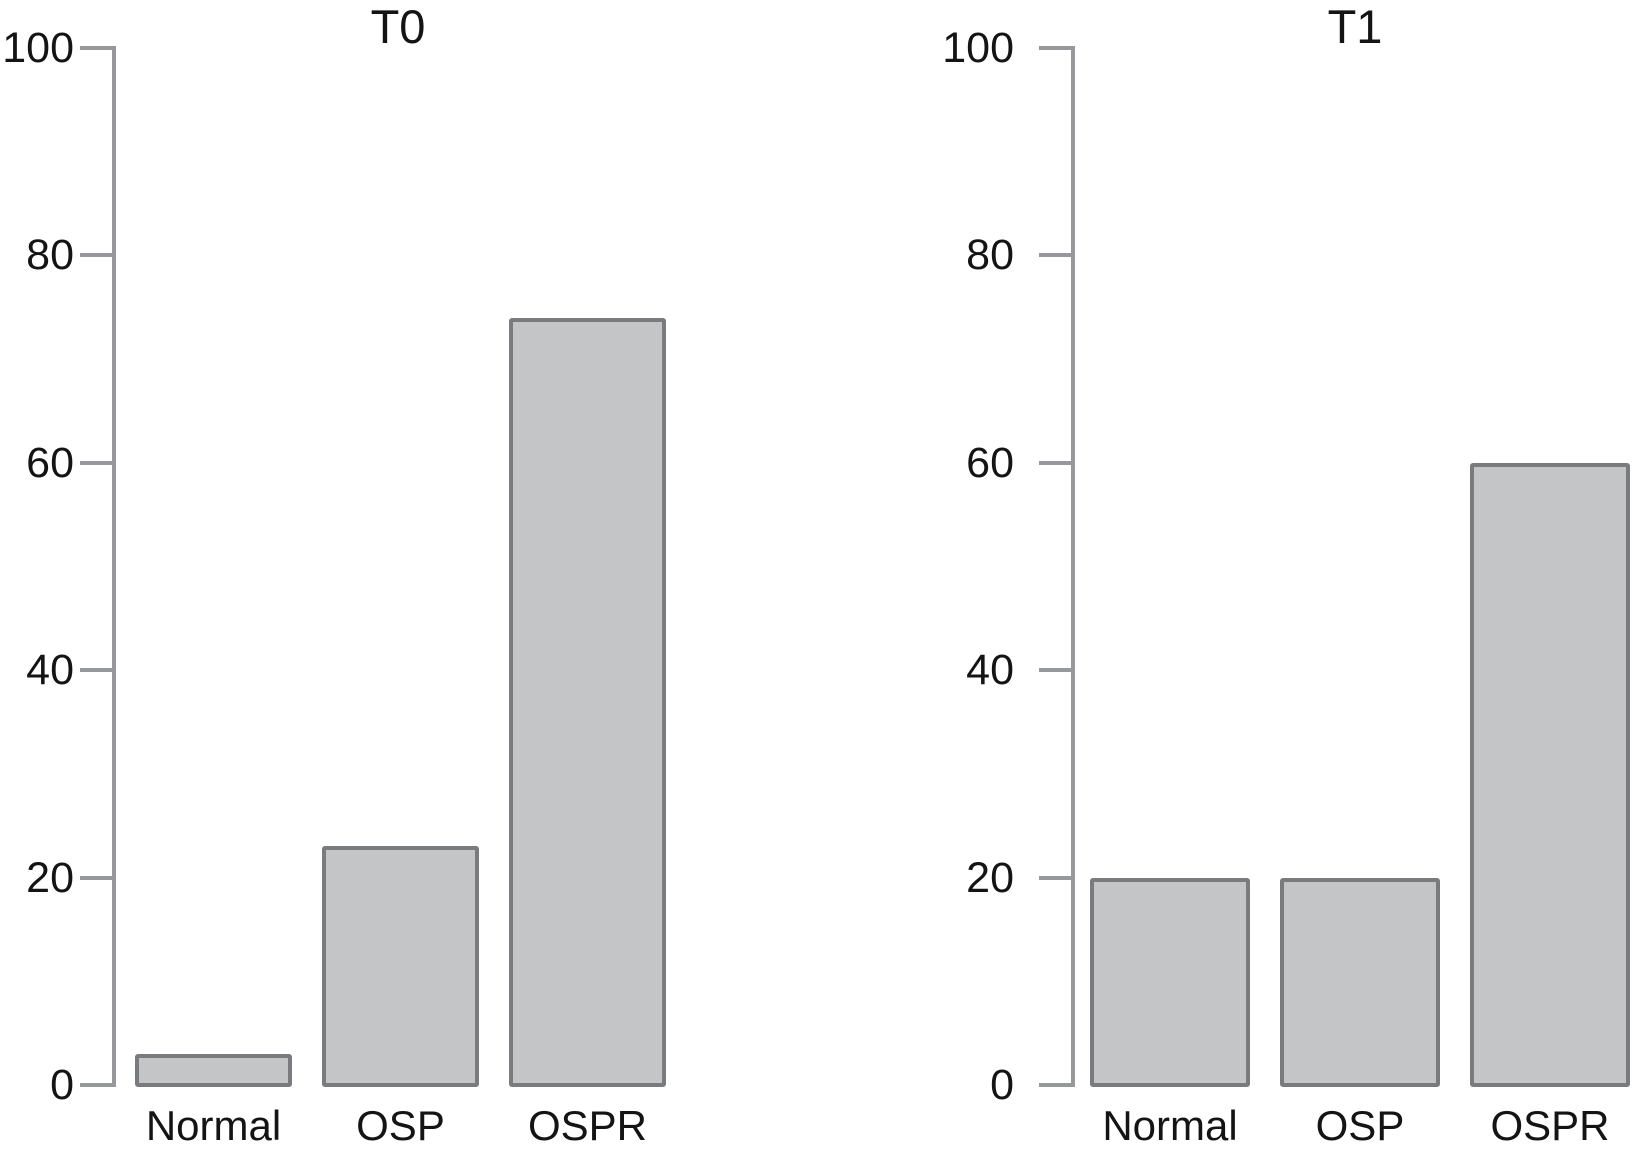 Image resolution: width=1650 pixels, height=1160 pixels. Describe the element at coordinates (398, 26) in the screenshot. I see `chart-title-t0: T0` at that location.